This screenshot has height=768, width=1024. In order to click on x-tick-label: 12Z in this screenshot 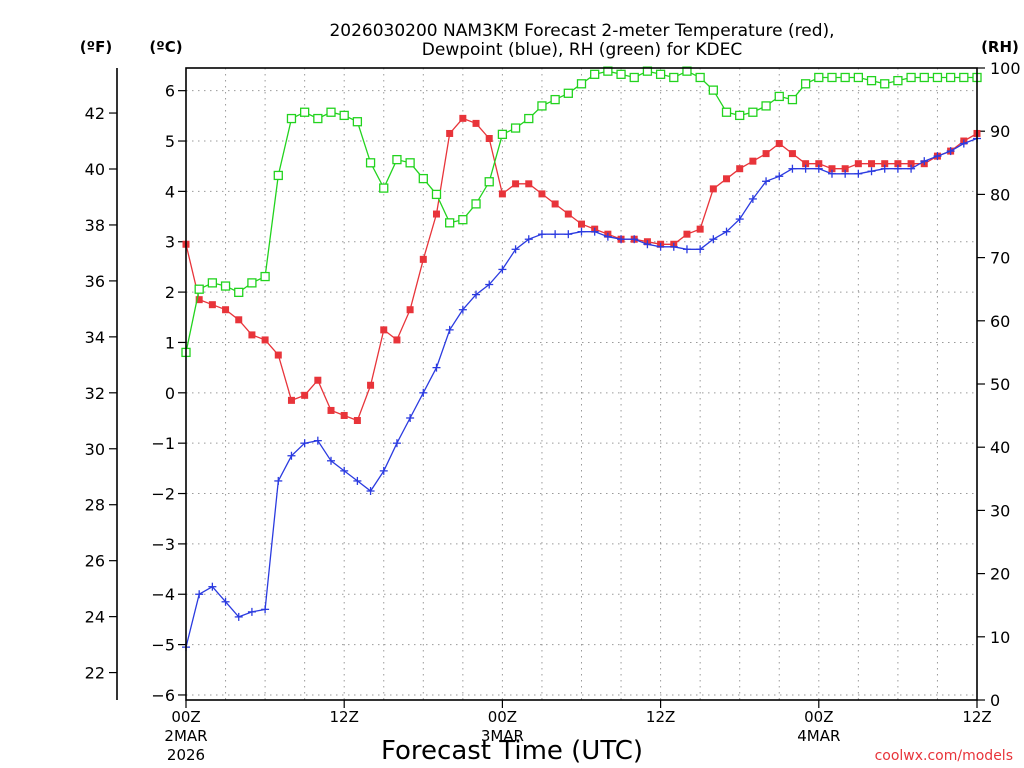, I will do `click(344, 717)`.